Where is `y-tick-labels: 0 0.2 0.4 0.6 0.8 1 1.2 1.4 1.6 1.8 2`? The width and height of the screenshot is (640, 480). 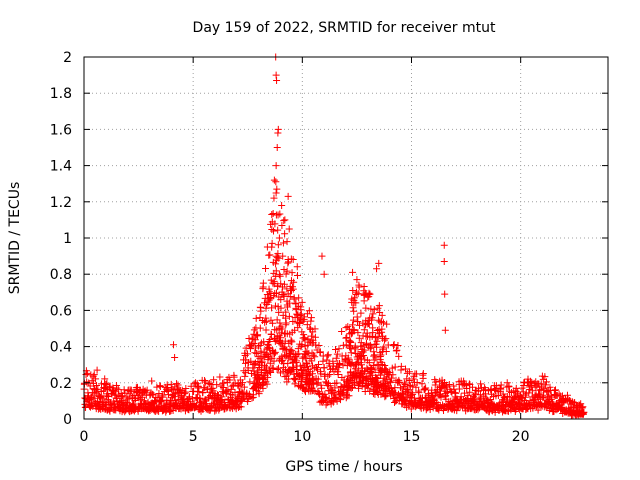 y-tick-labels: 0 0.2 0.4 0.6 0.8 1 1.2 1.4 1.6 1.8 2 is located at coordinates (61, 239).